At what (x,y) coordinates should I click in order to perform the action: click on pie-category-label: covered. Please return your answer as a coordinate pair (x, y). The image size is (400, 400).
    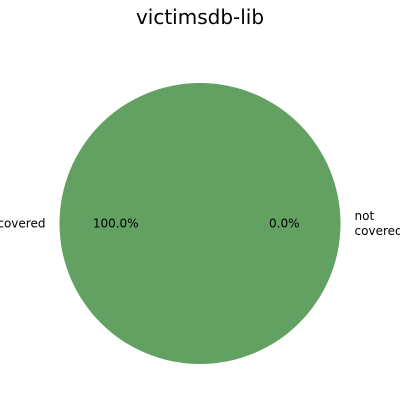
    Looking at the image, I should click on (22, 224).